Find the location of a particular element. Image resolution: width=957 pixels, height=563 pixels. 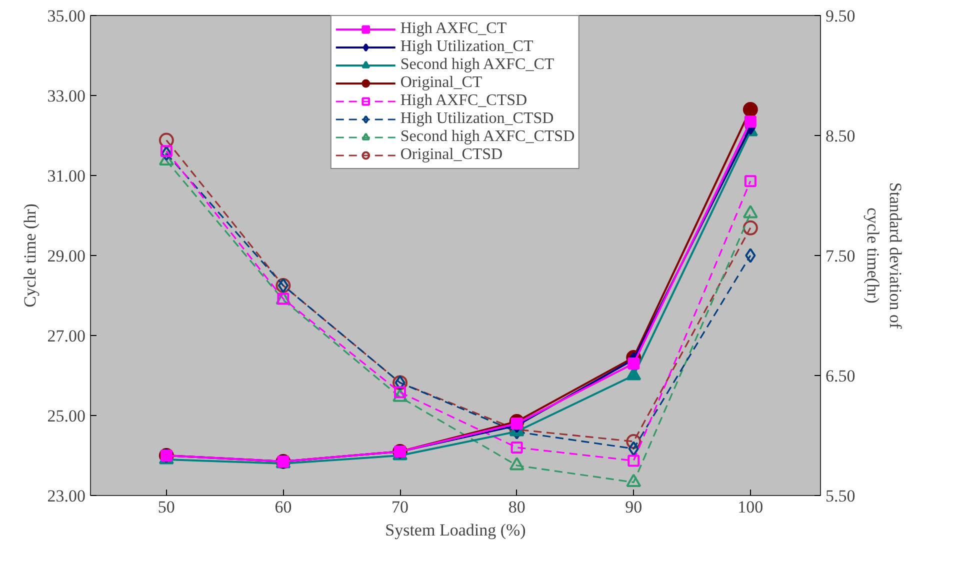

y2-tick-label: 8.50 is located at coordinates (841, 136).